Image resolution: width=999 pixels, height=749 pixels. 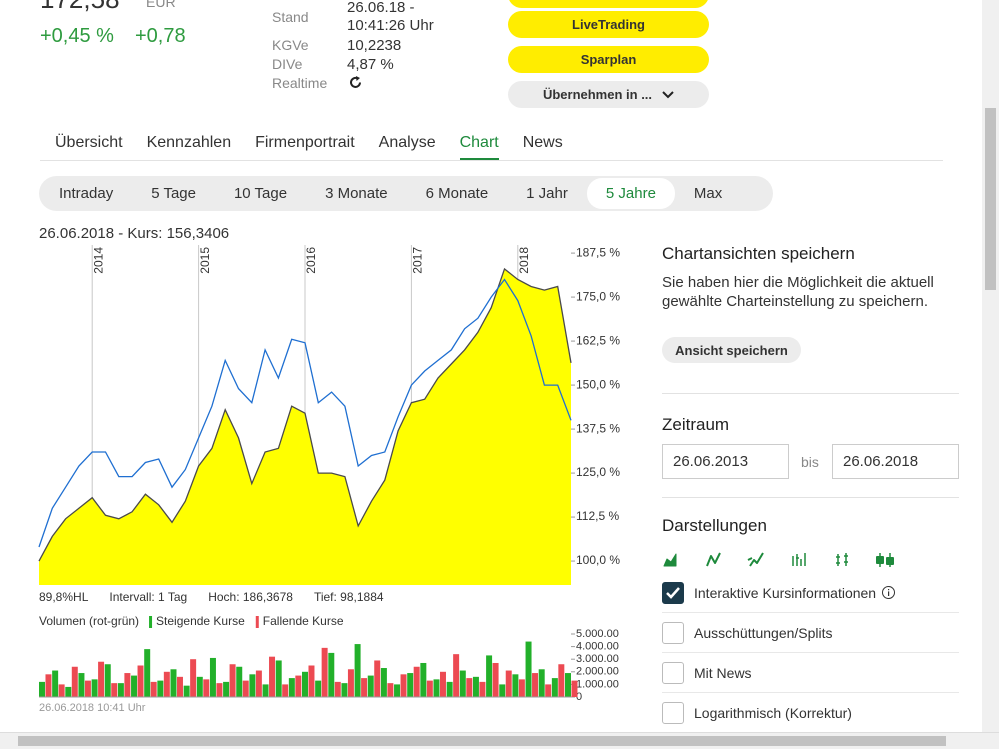 I want to click on period-title: Zeitraum, so click(x=696, y=424).